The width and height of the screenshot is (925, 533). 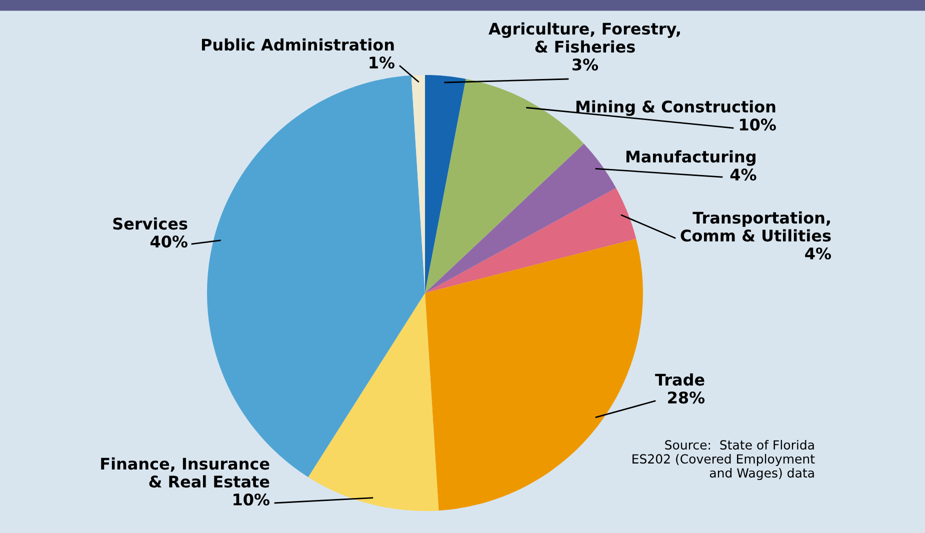 I want to click on slice-label: Services, so click(x=150, y=223).